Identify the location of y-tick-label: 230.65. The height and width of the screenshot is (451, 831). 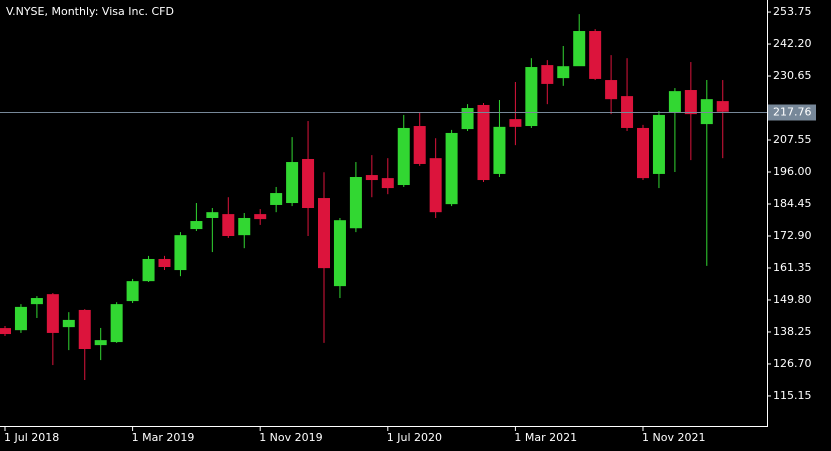
(792, 75).